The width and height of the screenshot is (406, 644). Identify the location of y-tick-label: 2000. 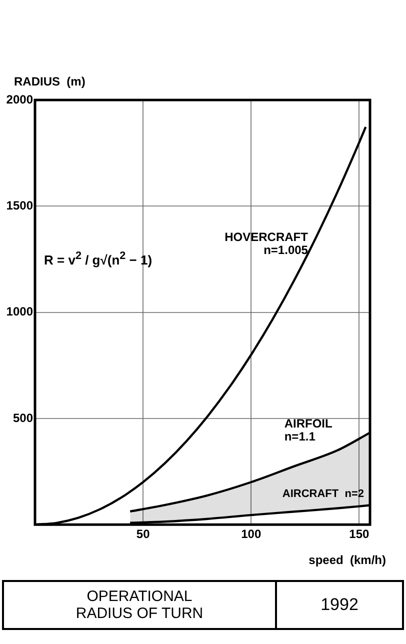
(20, 99).